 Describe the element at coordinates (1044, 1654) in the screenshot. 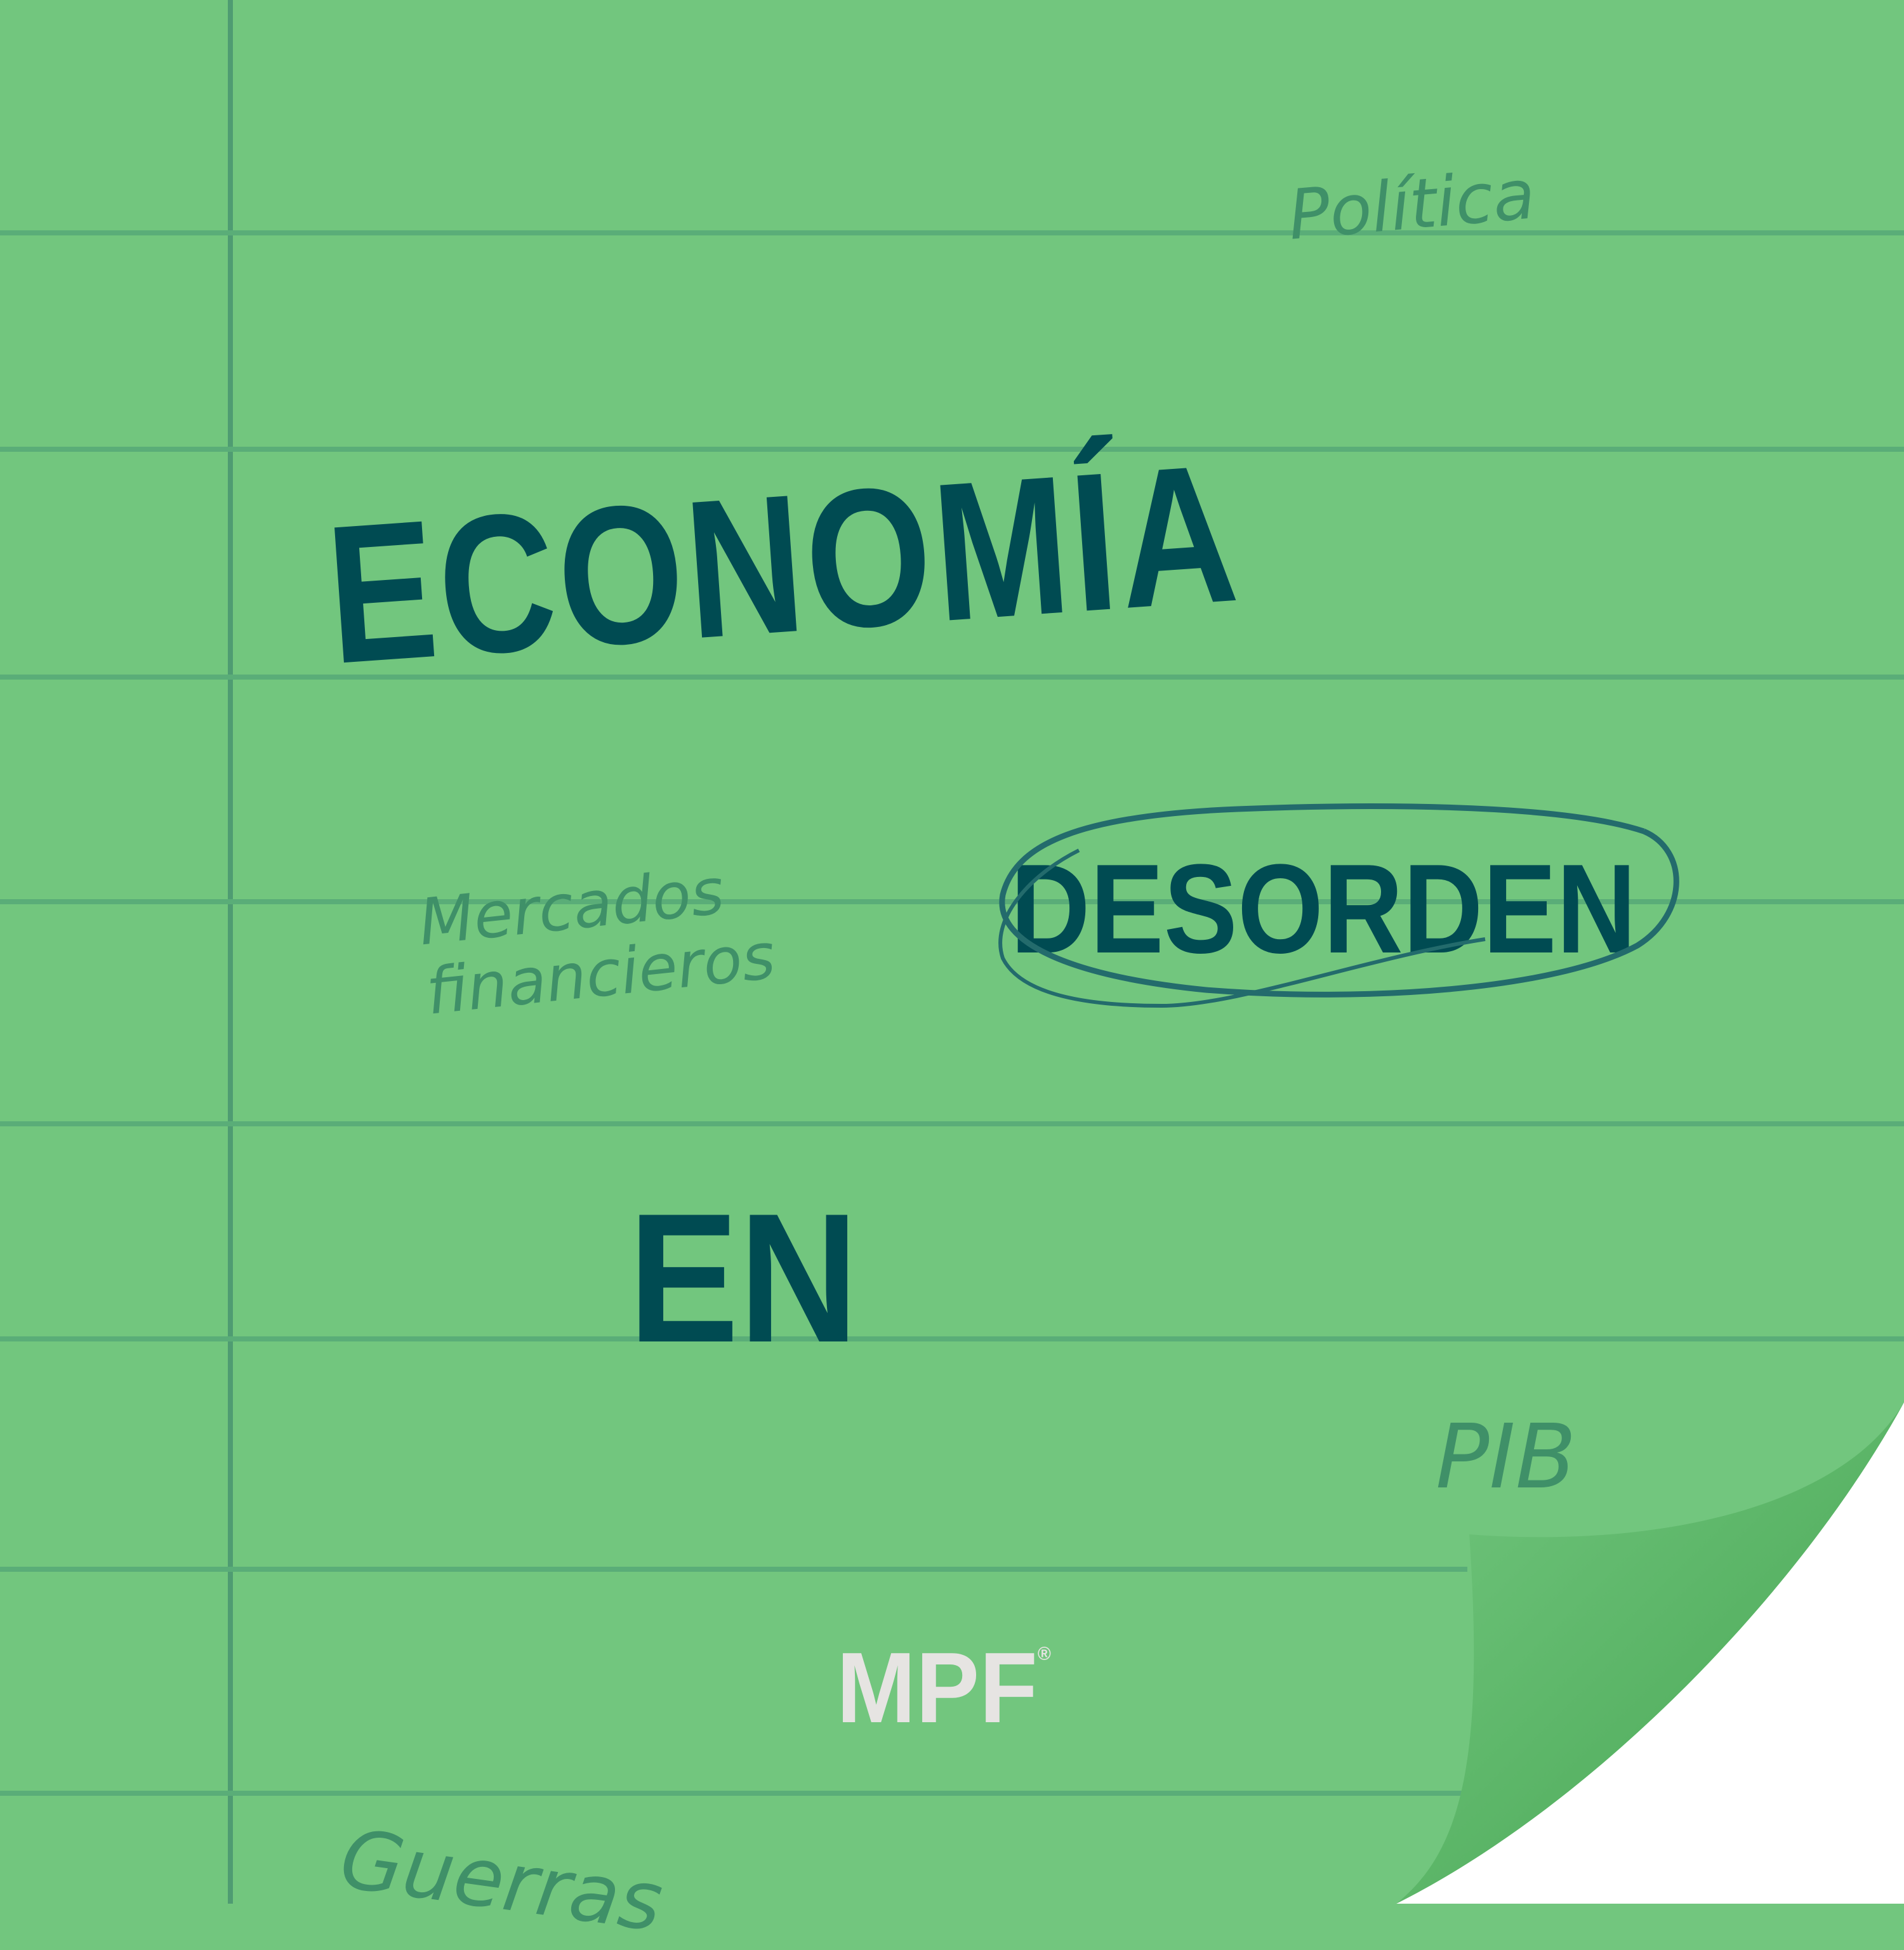

I see `registered-mark: ®` at that location.